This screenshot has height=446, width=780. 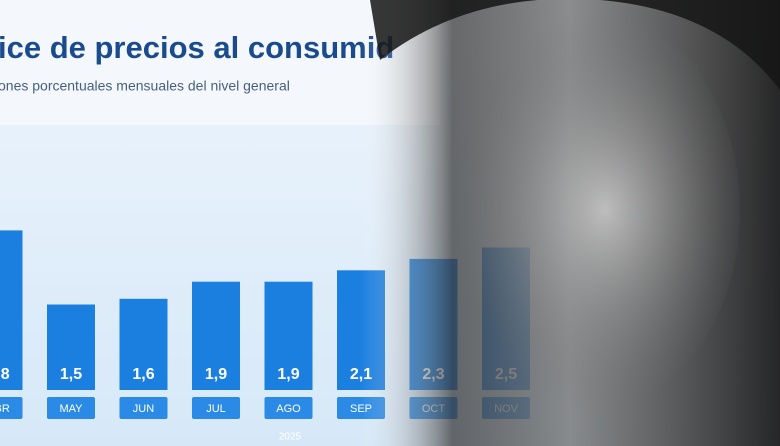 What do you see at coordinates (575, 45) in the screenshot?
I see `photo-hair` at bounding box center [575, 45].